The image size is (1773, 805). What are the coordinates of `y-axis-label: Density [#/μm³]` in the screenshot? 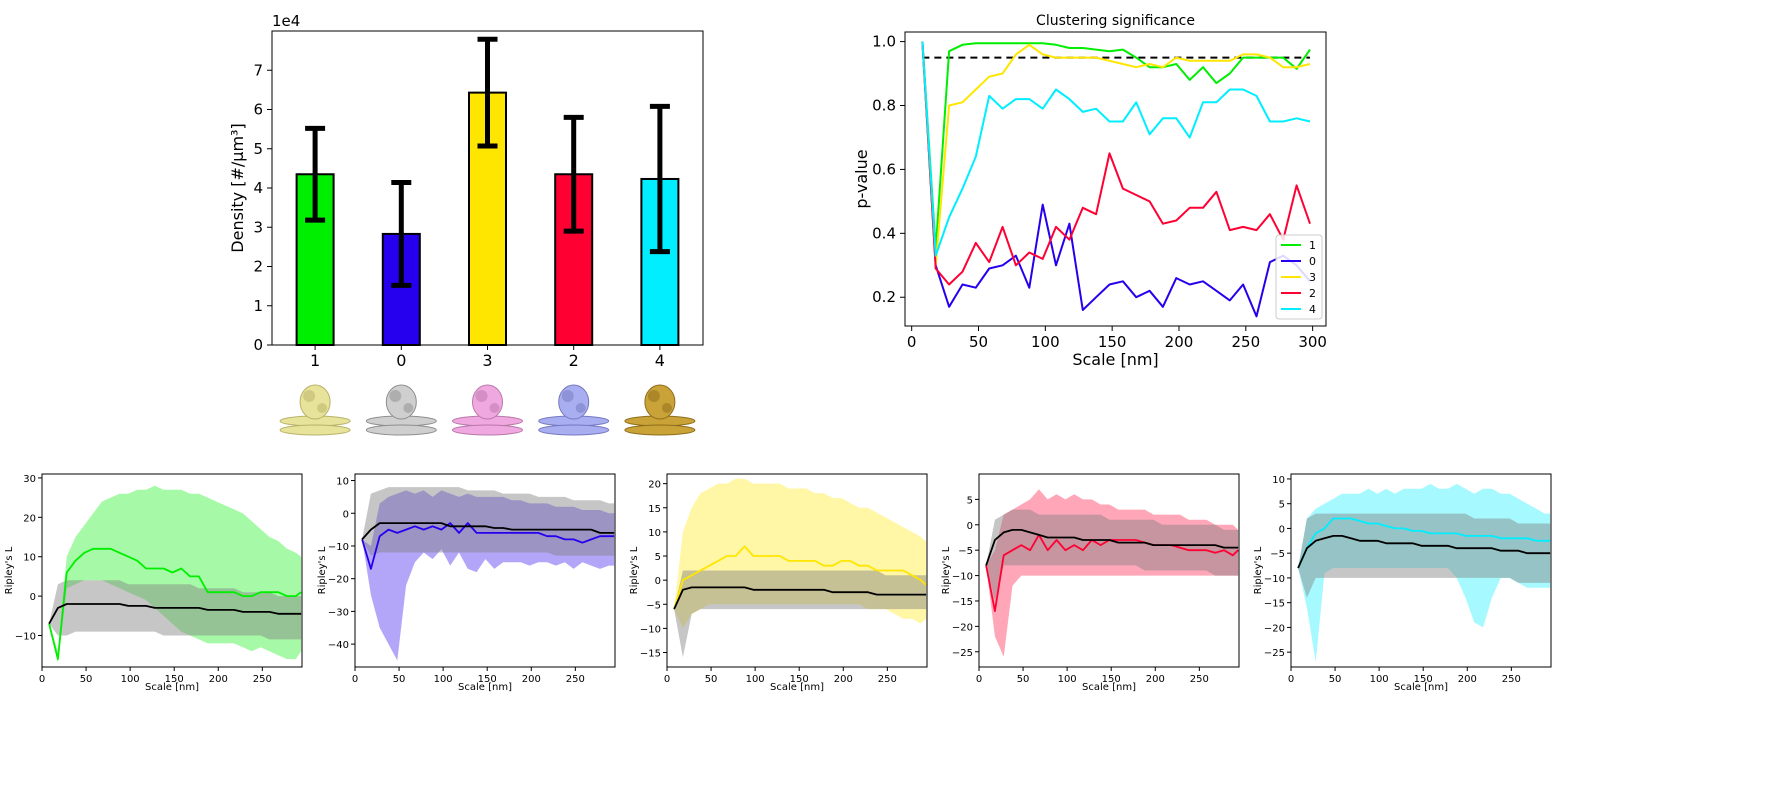 It's located at (237, 187).